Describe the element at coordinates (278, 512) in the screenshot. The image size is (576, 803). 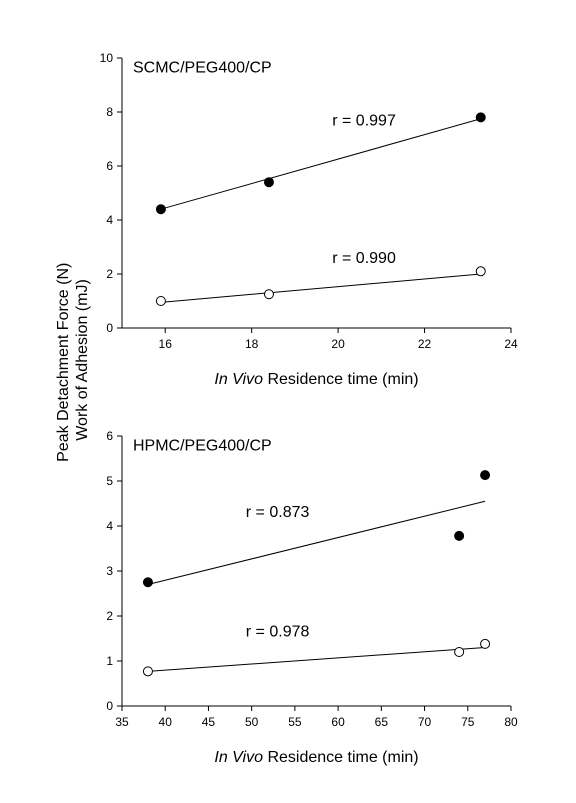
I see `correlation-label: r = 0.873` at that location.